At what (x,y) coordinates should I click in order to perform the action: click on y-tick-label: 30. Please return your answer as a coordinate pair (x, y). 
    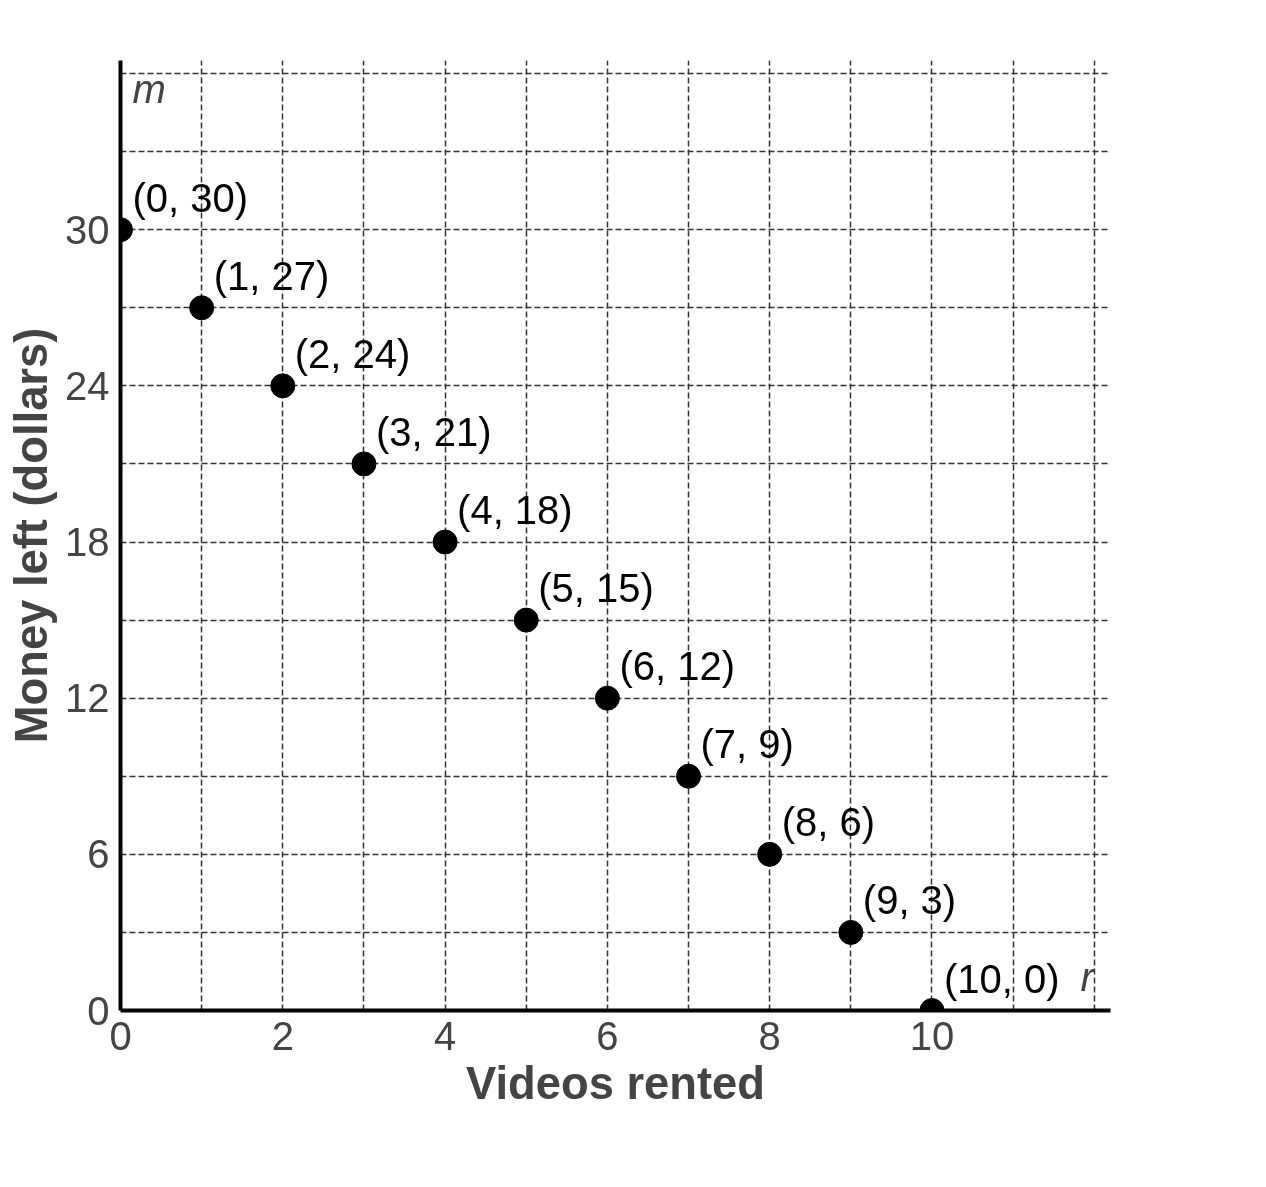
    Looking at the image, I should click on (87, 229).